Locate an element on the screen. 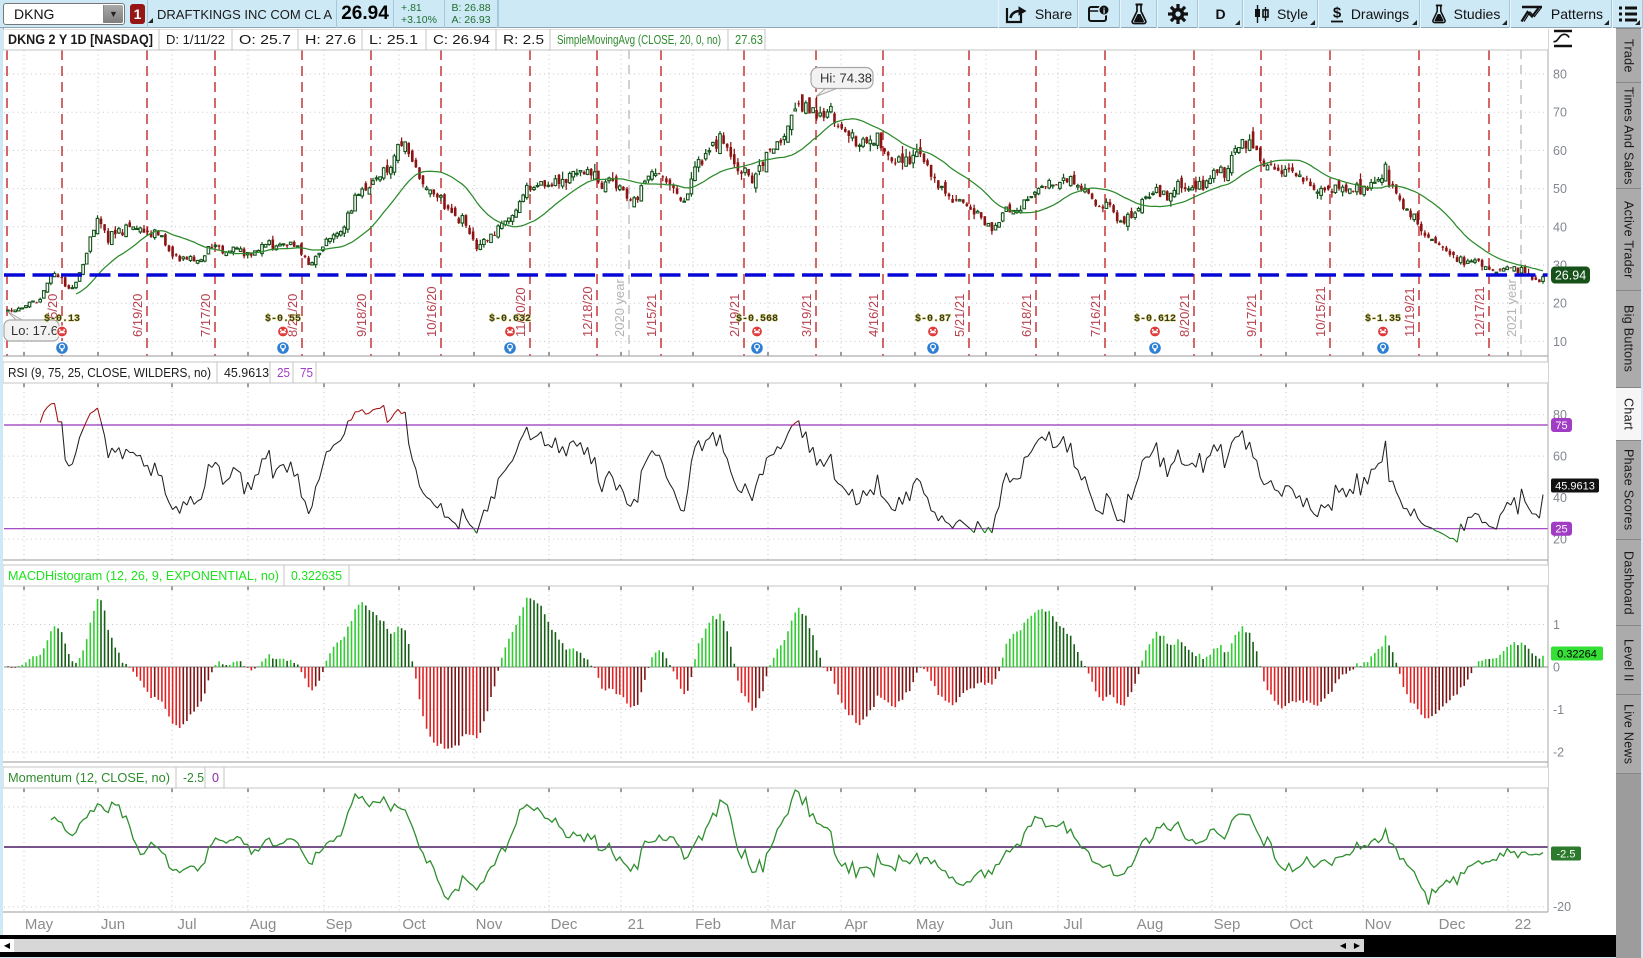  svg-text: 2021 year is located at coordinates (1511, 308).